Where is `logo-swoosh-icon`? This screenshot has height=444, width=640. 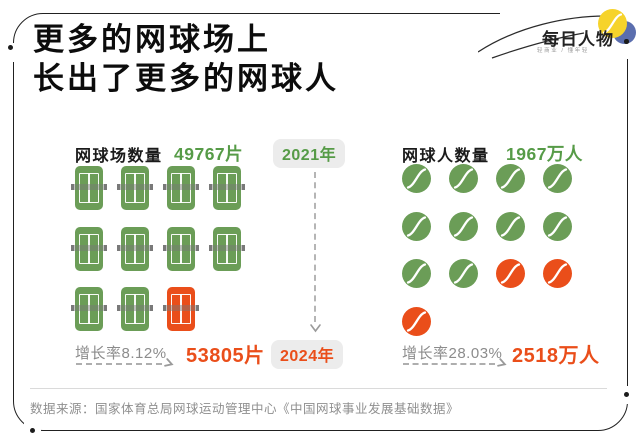 logo-swoosh-icon is located at coordinates (542, 37).